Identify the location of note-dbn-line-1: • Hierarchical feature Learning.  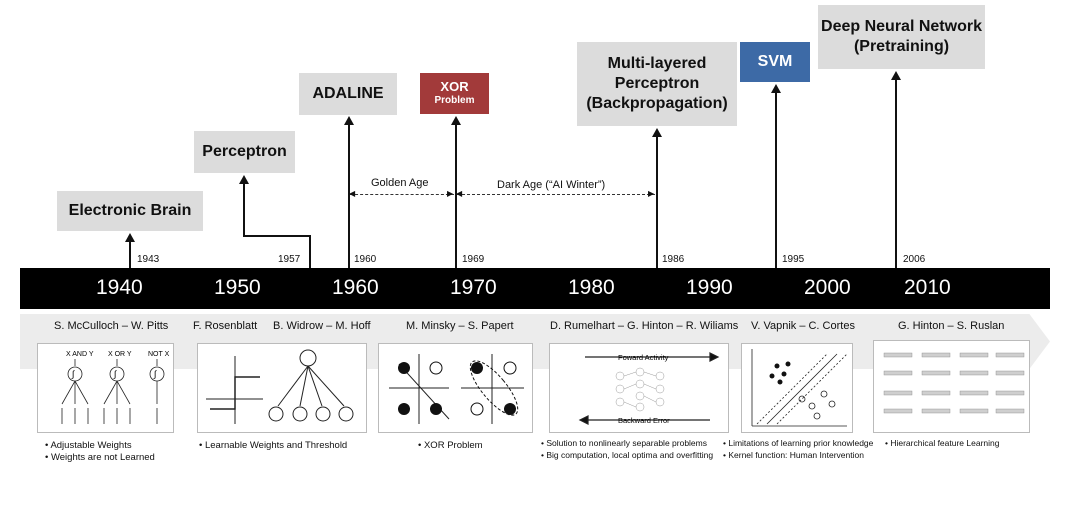
(942, 443).